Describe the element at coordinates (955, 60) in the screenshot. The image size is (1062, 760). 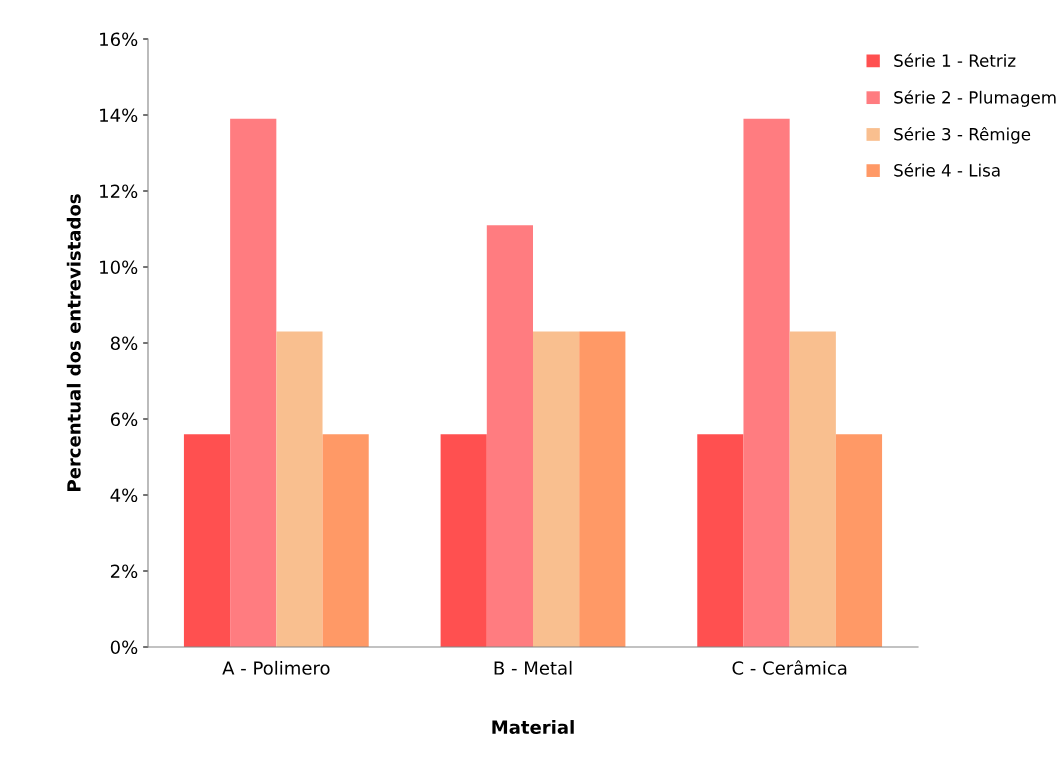
I see `legend-label: Série 1 - Retriz` at that location.